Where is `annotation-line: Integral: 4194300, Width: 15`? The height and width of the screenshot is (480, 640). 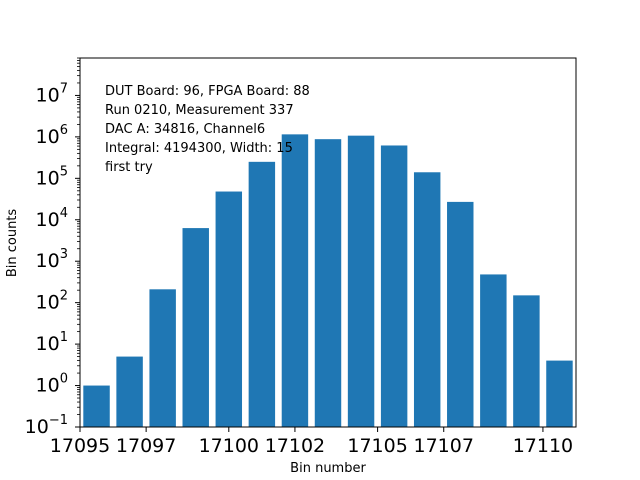
annotation-line: Integral: 4194300, Width: 15 is located at coordinates (199, 148).